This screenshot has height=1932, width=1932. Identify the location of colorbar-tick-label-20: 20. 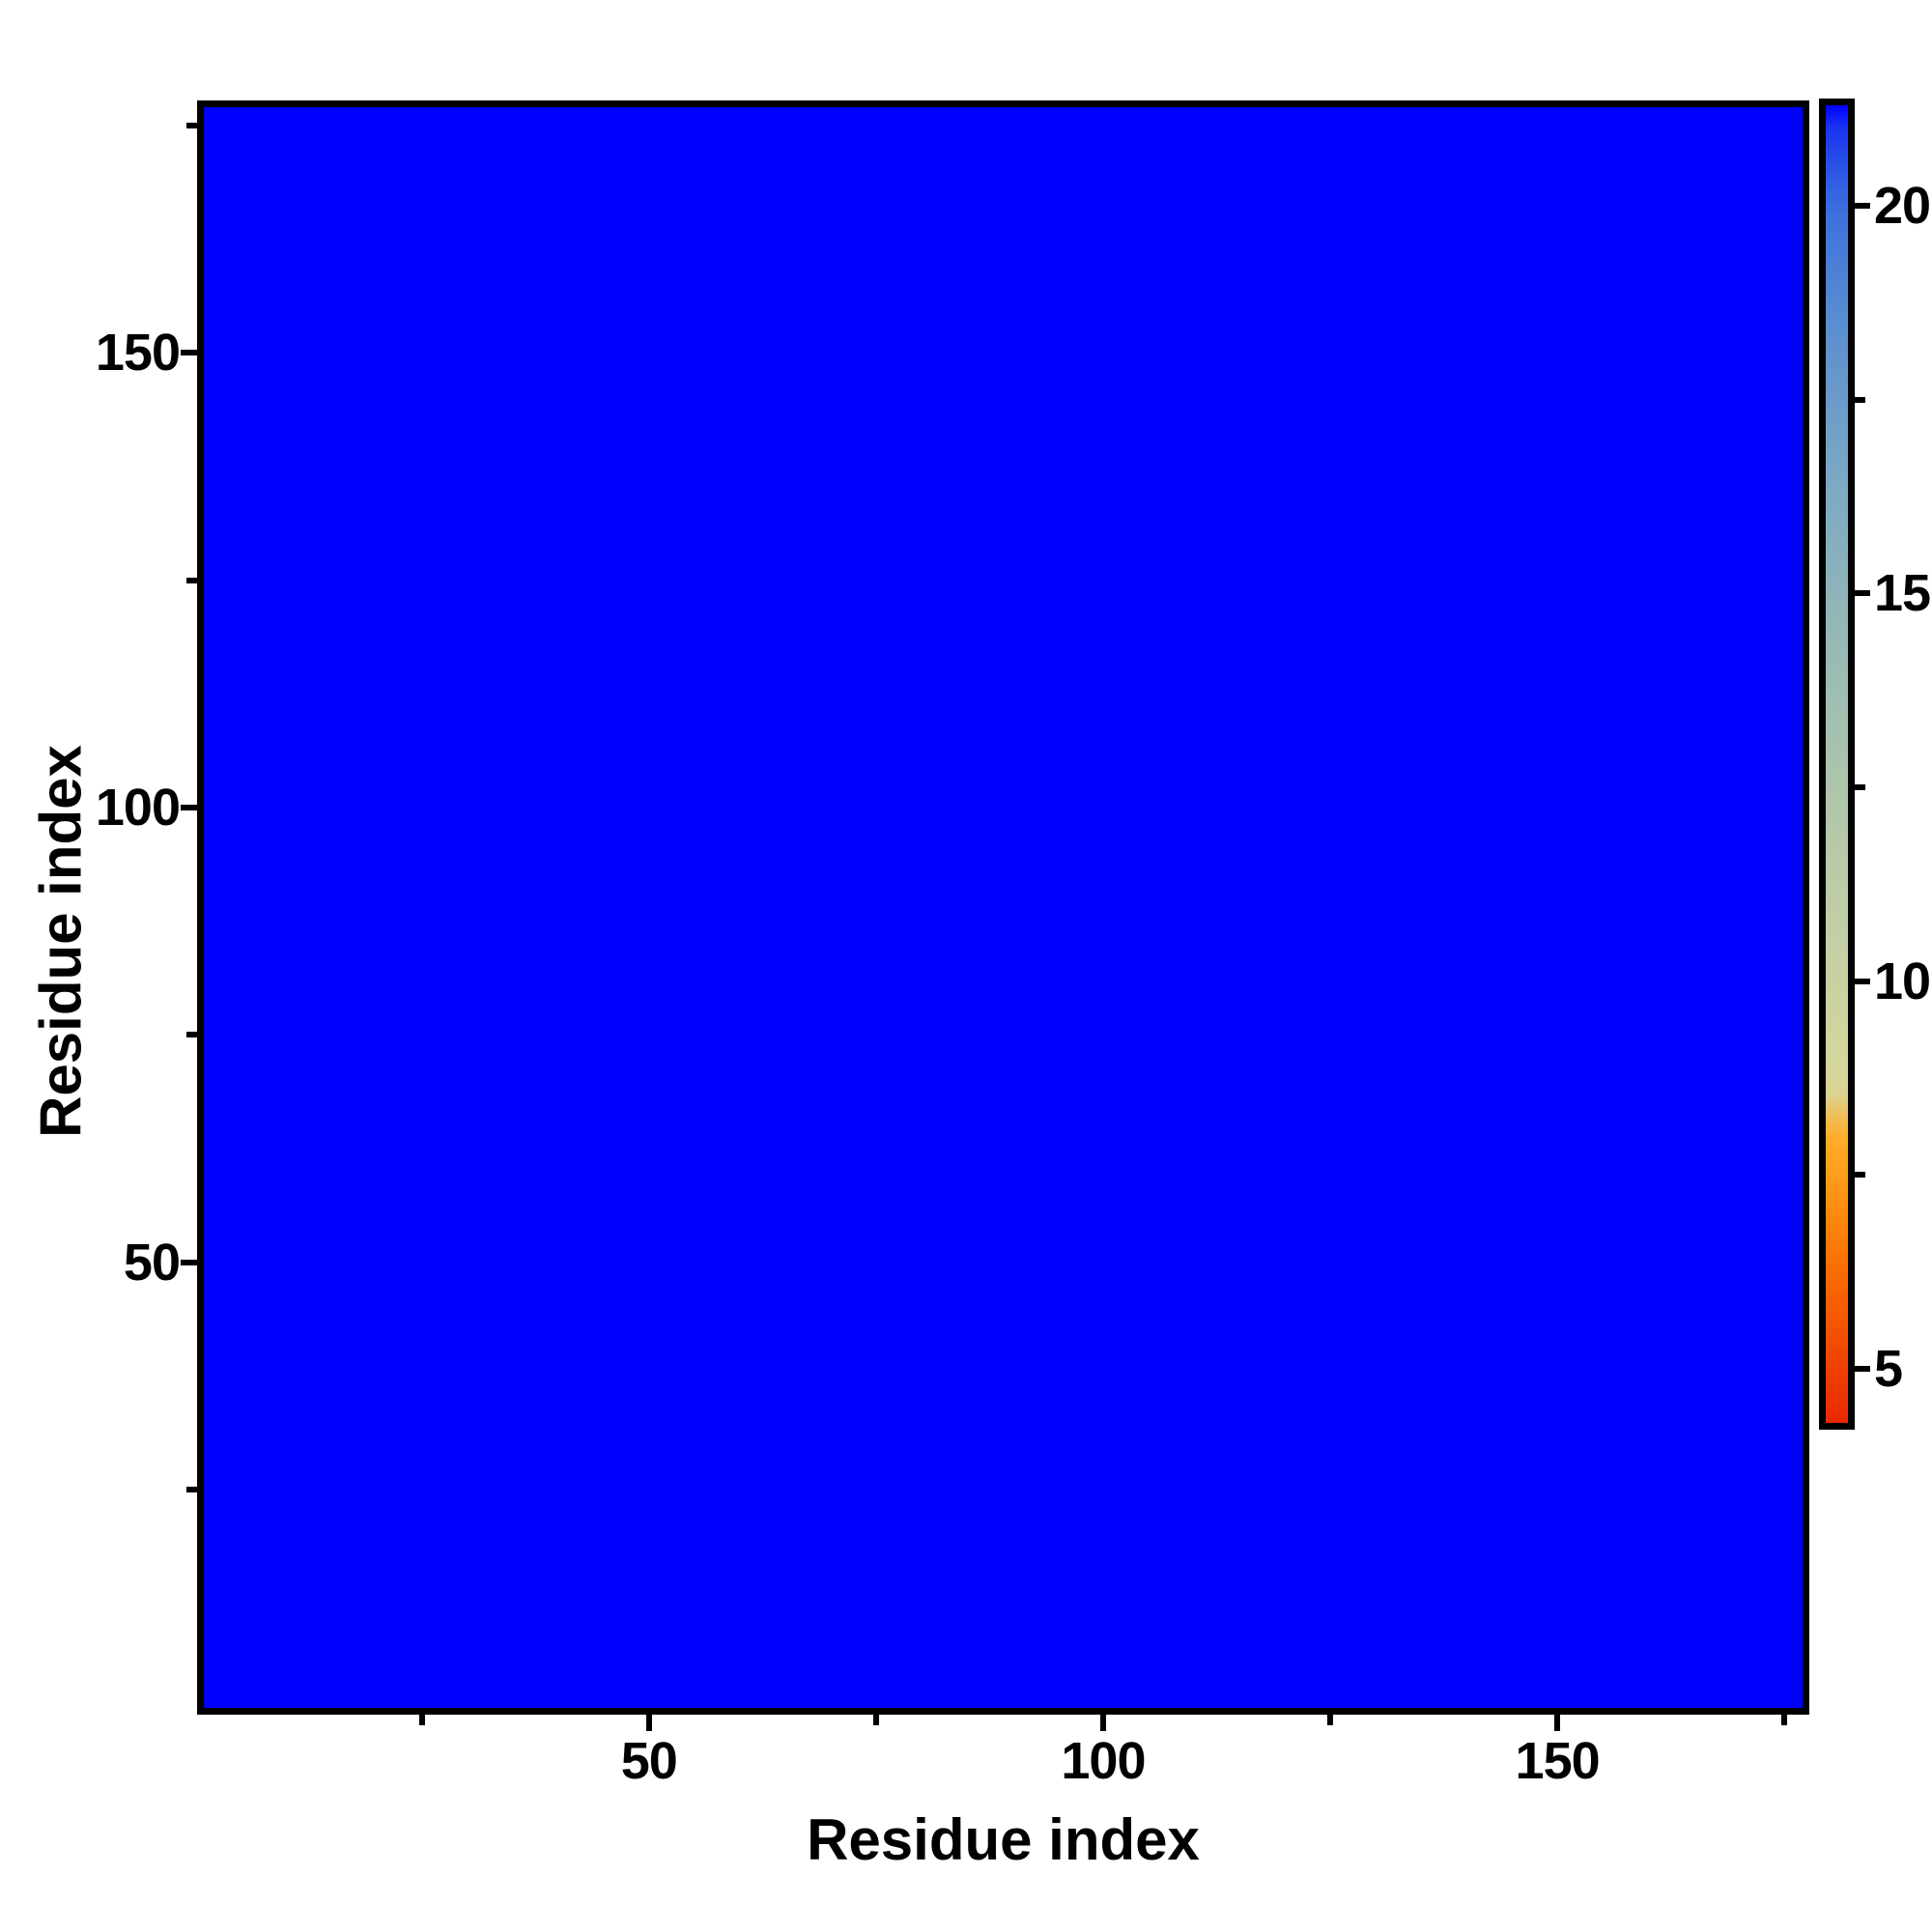
(1902, 206).